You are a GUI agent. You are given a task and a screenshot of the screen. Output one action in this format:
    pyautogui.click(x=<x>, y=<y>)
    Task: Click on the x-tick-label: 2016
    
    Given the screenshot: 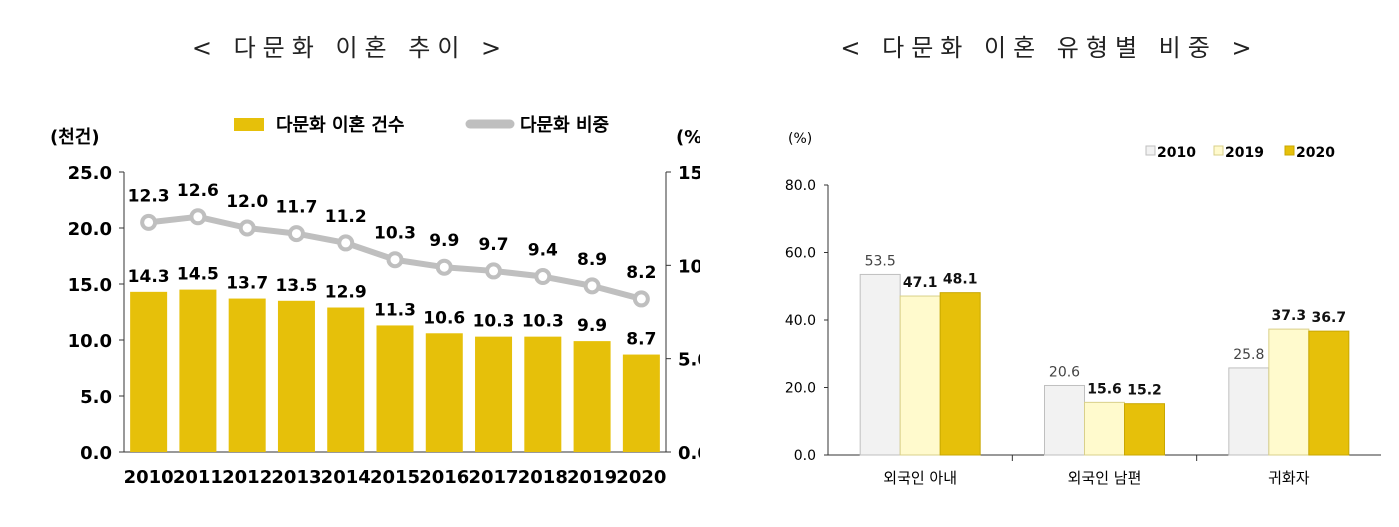 What is the action you would take?
    pyautogui.click(x=444, y=477)
    